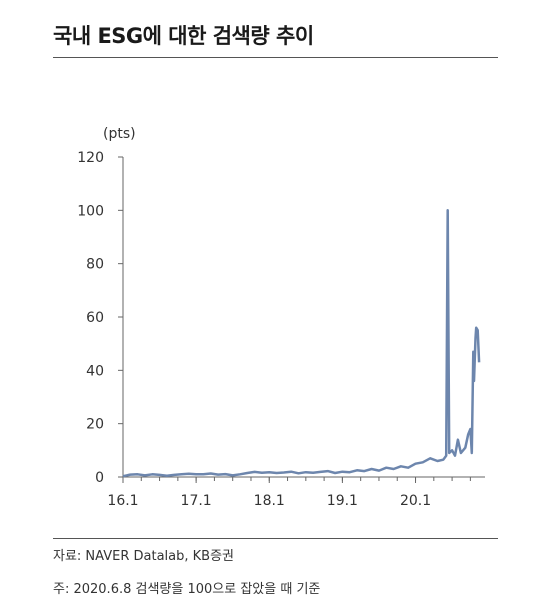  What do you see at coordinates (90, 211) in the screenshot?
I see `y-tick-label: 100` at bounding box center [90, 211].